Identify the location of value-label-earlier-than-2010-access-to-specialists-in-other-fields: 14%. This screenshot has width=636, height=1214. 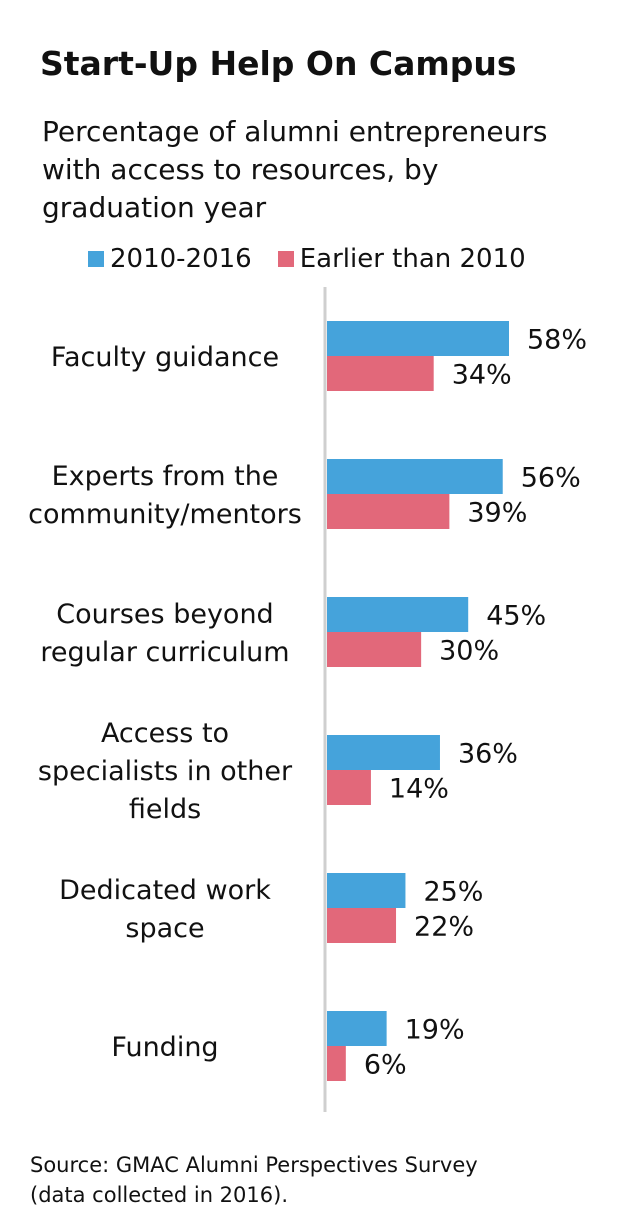
(419, 789).